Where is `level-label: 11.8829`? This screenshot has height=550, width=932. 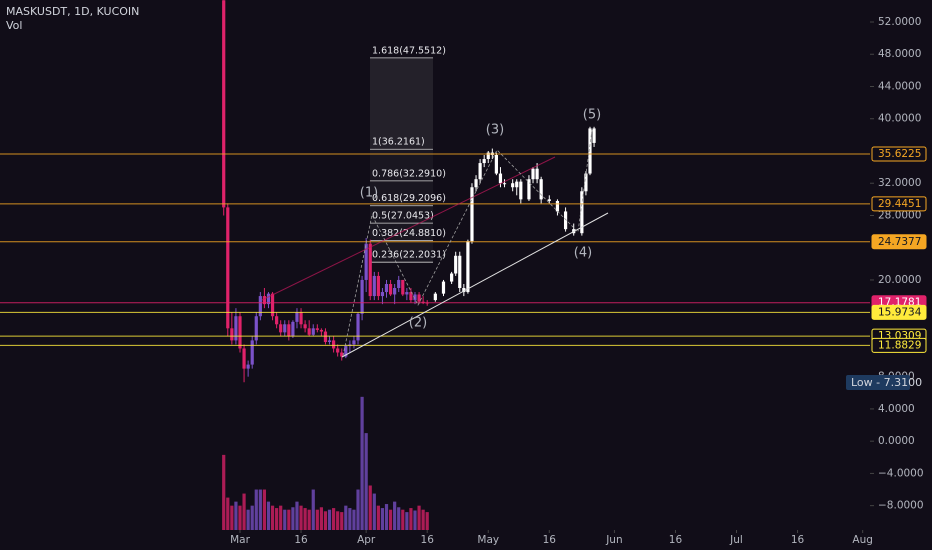
level-label: 11.8829 is located at coordinates (899, 345).